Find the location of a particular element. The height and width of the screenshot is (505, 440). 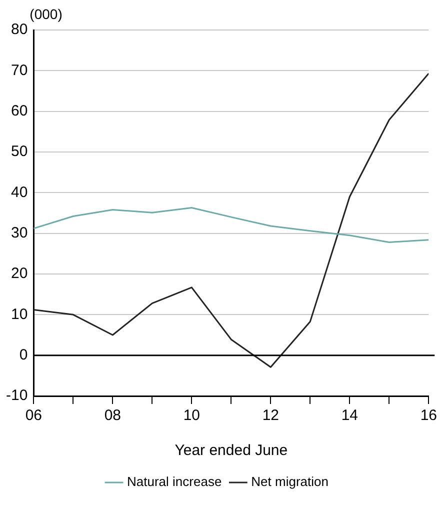

y-tick-label: 50 is located at coordinates (19, 151).